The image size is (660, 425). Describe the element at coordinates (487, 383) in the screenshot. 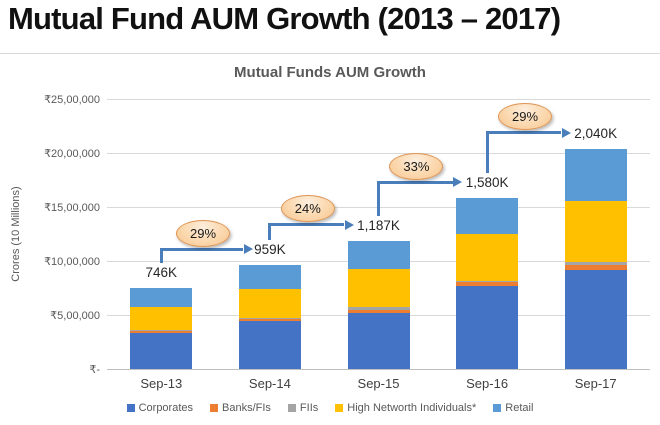

I see `x-axis-label: Sep-16` at that location.